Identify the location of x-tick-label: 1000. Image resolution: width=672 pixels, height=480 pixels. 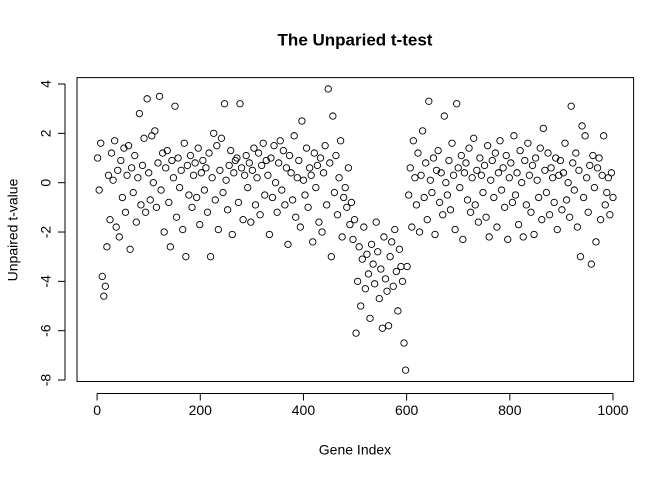
(612, 410).